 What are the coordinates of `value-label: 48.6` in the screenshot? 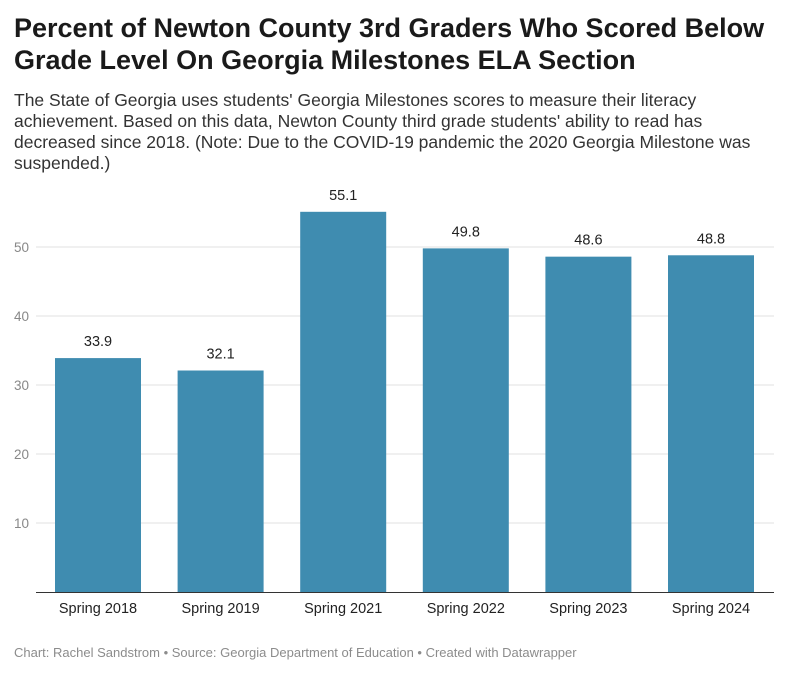 It's located at (588, 241).